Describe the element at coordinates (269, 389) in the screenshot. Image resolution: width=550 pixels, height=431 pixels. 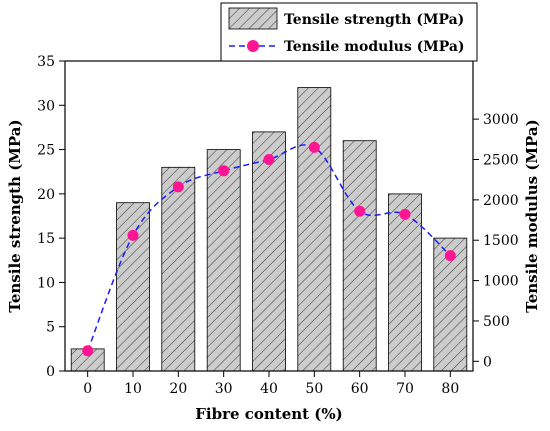
I see `x-tick-label: 40` at that location.